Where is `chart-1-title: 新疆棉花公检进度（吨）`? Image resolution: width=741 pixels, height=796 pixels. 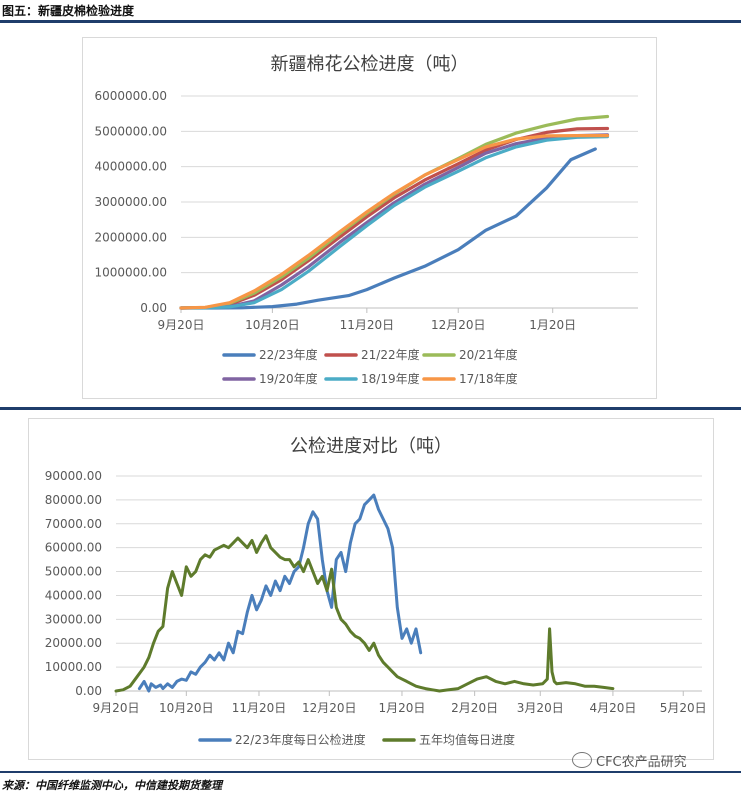
chart-1-title: 新疆棉花公检进度（吨） is located at coordinates (369, 64).